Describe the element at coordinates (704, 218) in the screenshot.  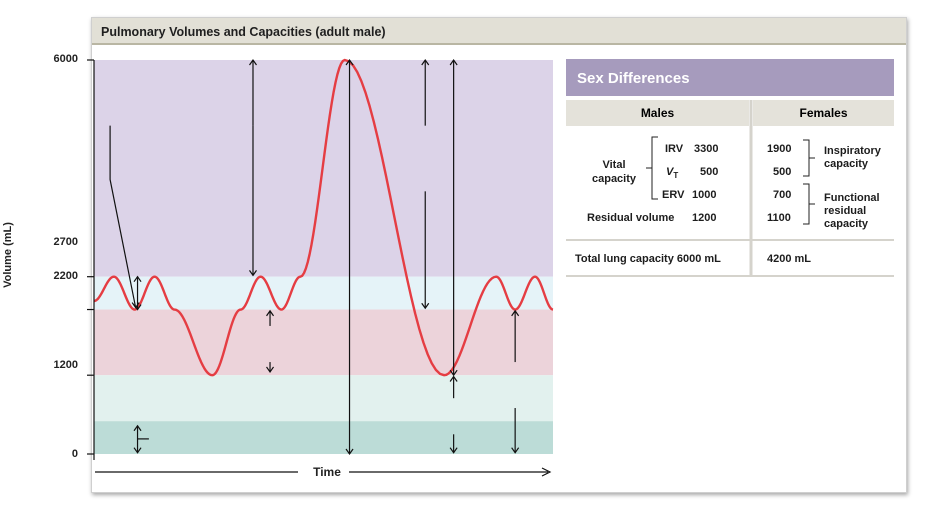
I see `residual-male-value: 1200` at that location.